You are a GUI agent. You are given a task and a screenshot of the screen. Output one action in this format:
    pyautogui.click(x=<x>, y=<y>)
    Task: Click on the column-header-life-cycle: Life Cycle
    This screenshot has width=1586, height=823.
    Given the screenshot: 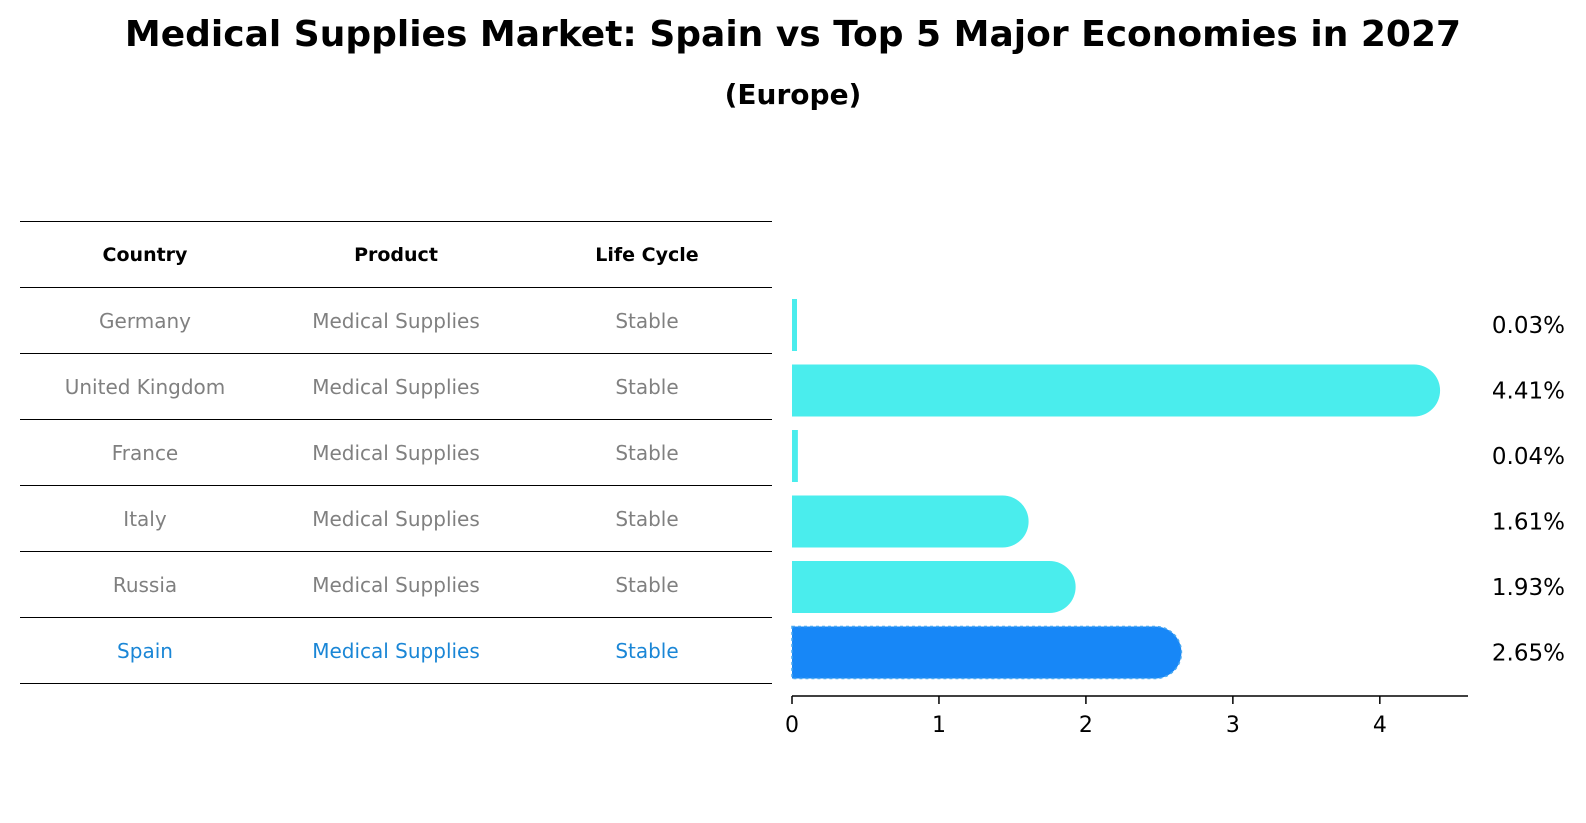 What is the action you would take?
    pyautogui.click(x=647, y=254)
    